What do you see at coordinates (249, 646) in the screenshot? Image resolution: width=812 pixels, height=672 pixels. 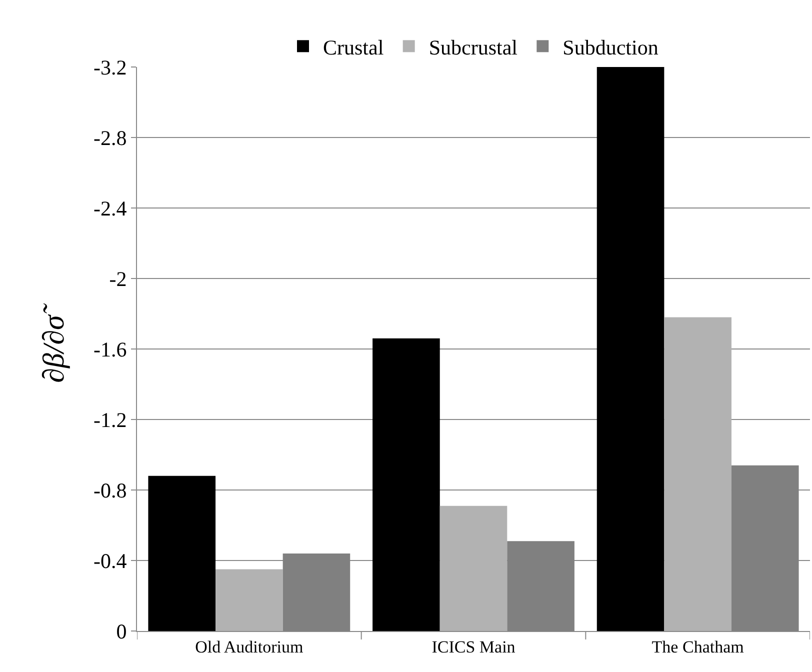 I see `x-tick-label: Old Auditorium` at bounding box center [249, 646].